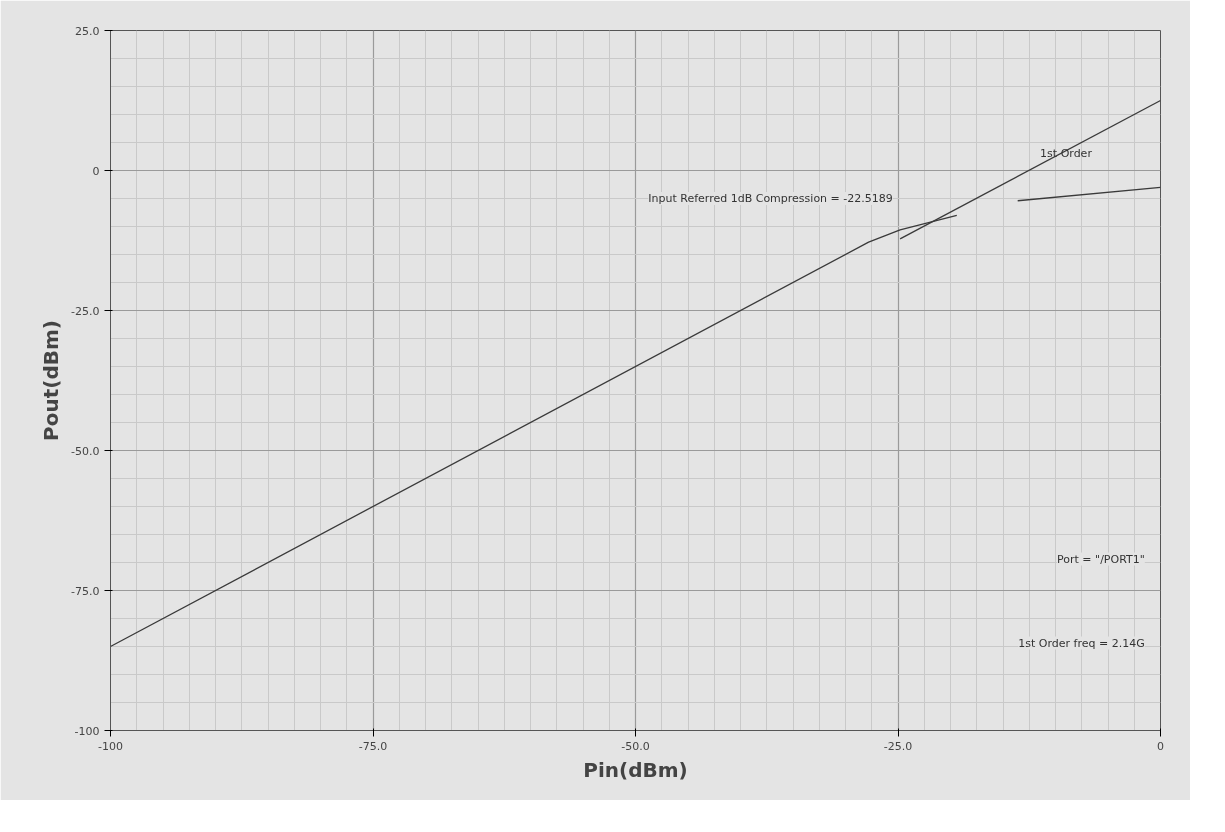 This screenshot has width=1225, height=832. I want to click on annotation: Input Referred 1dB Compression = -22.5189, so click(770, 198).